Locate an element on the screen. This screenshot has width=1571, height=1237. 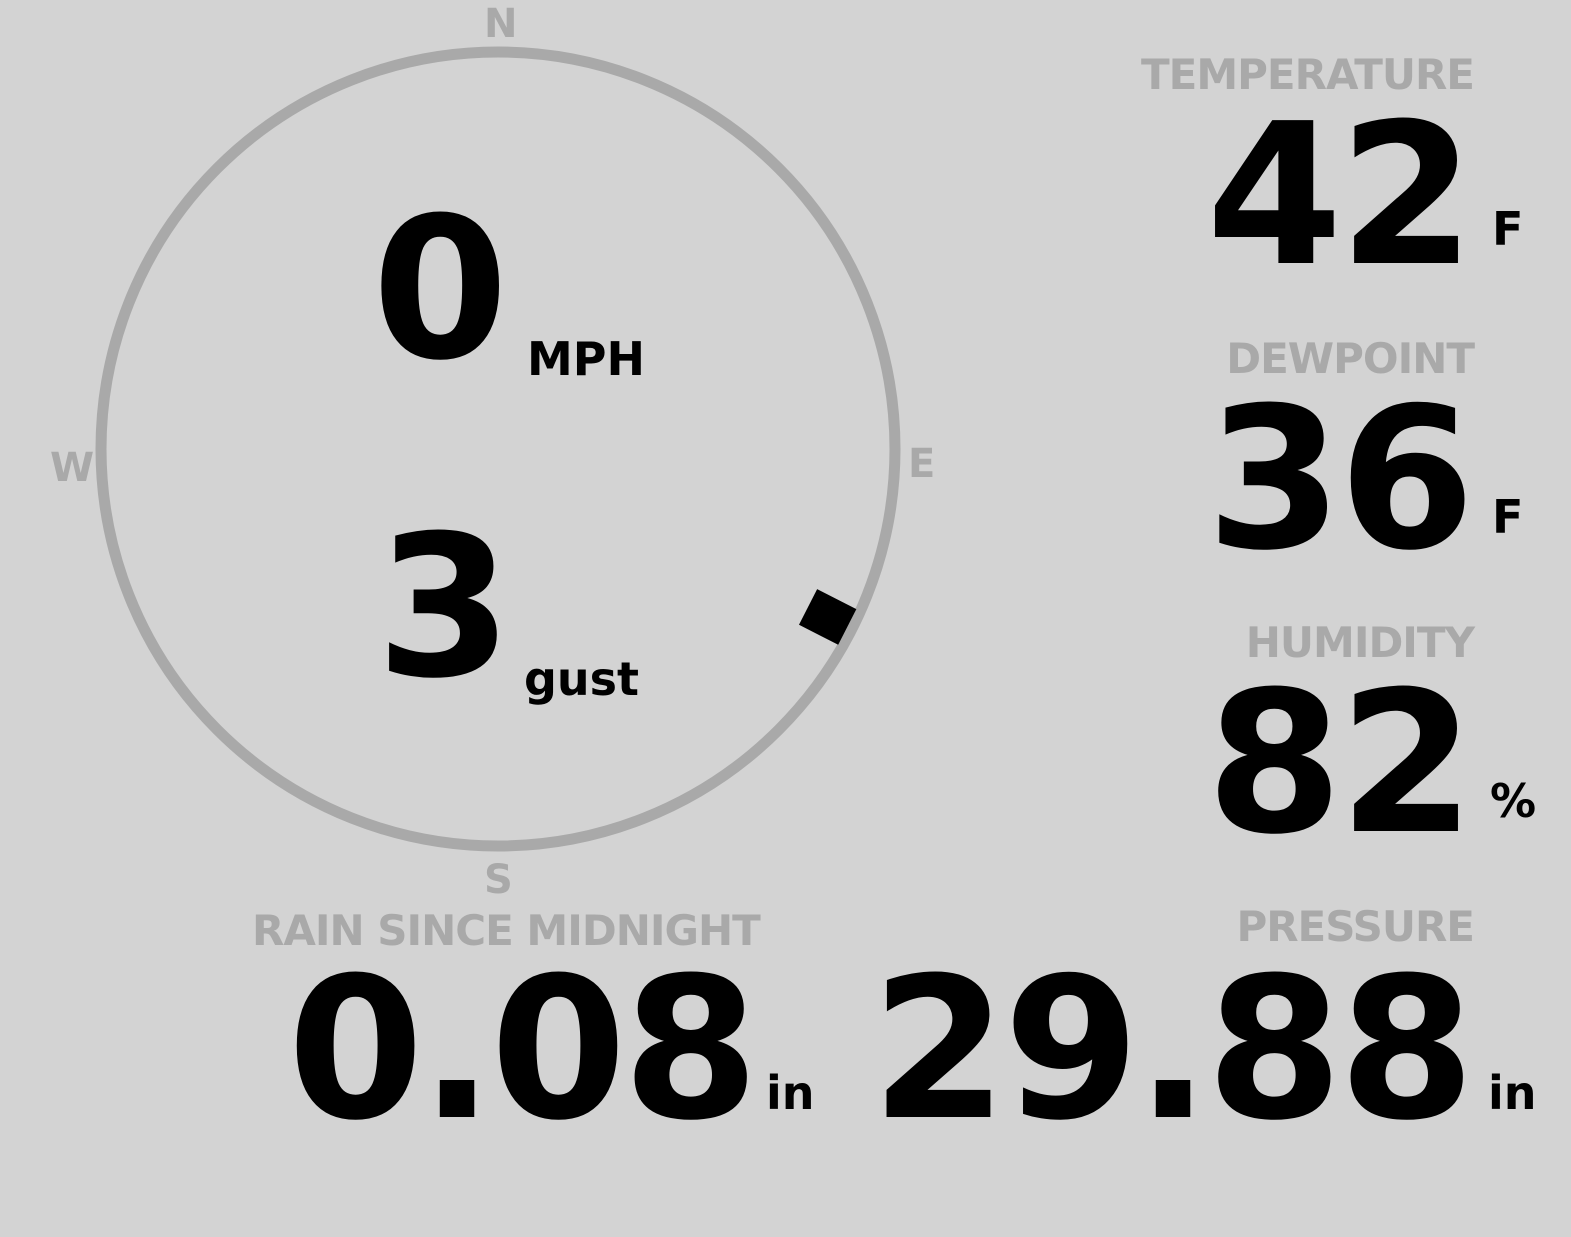
pressure-value: 29.88 is located at coordinates (1173, 1050).